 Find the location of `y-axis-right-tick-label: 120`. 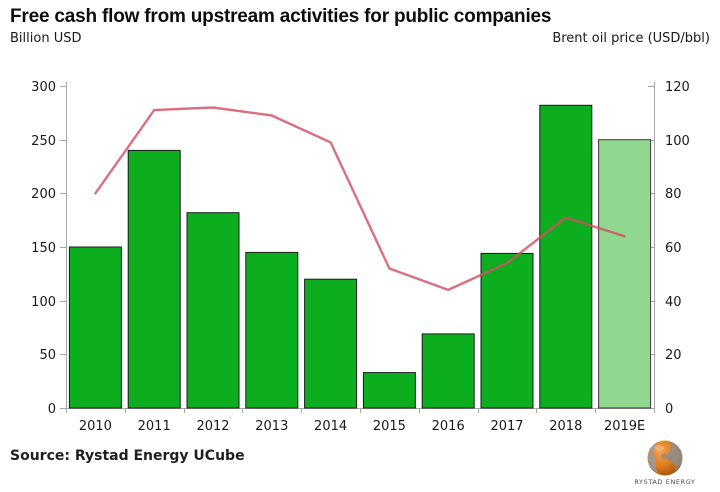

y-axis-right-tick-label: 120 is located at coordinates (677, 87).